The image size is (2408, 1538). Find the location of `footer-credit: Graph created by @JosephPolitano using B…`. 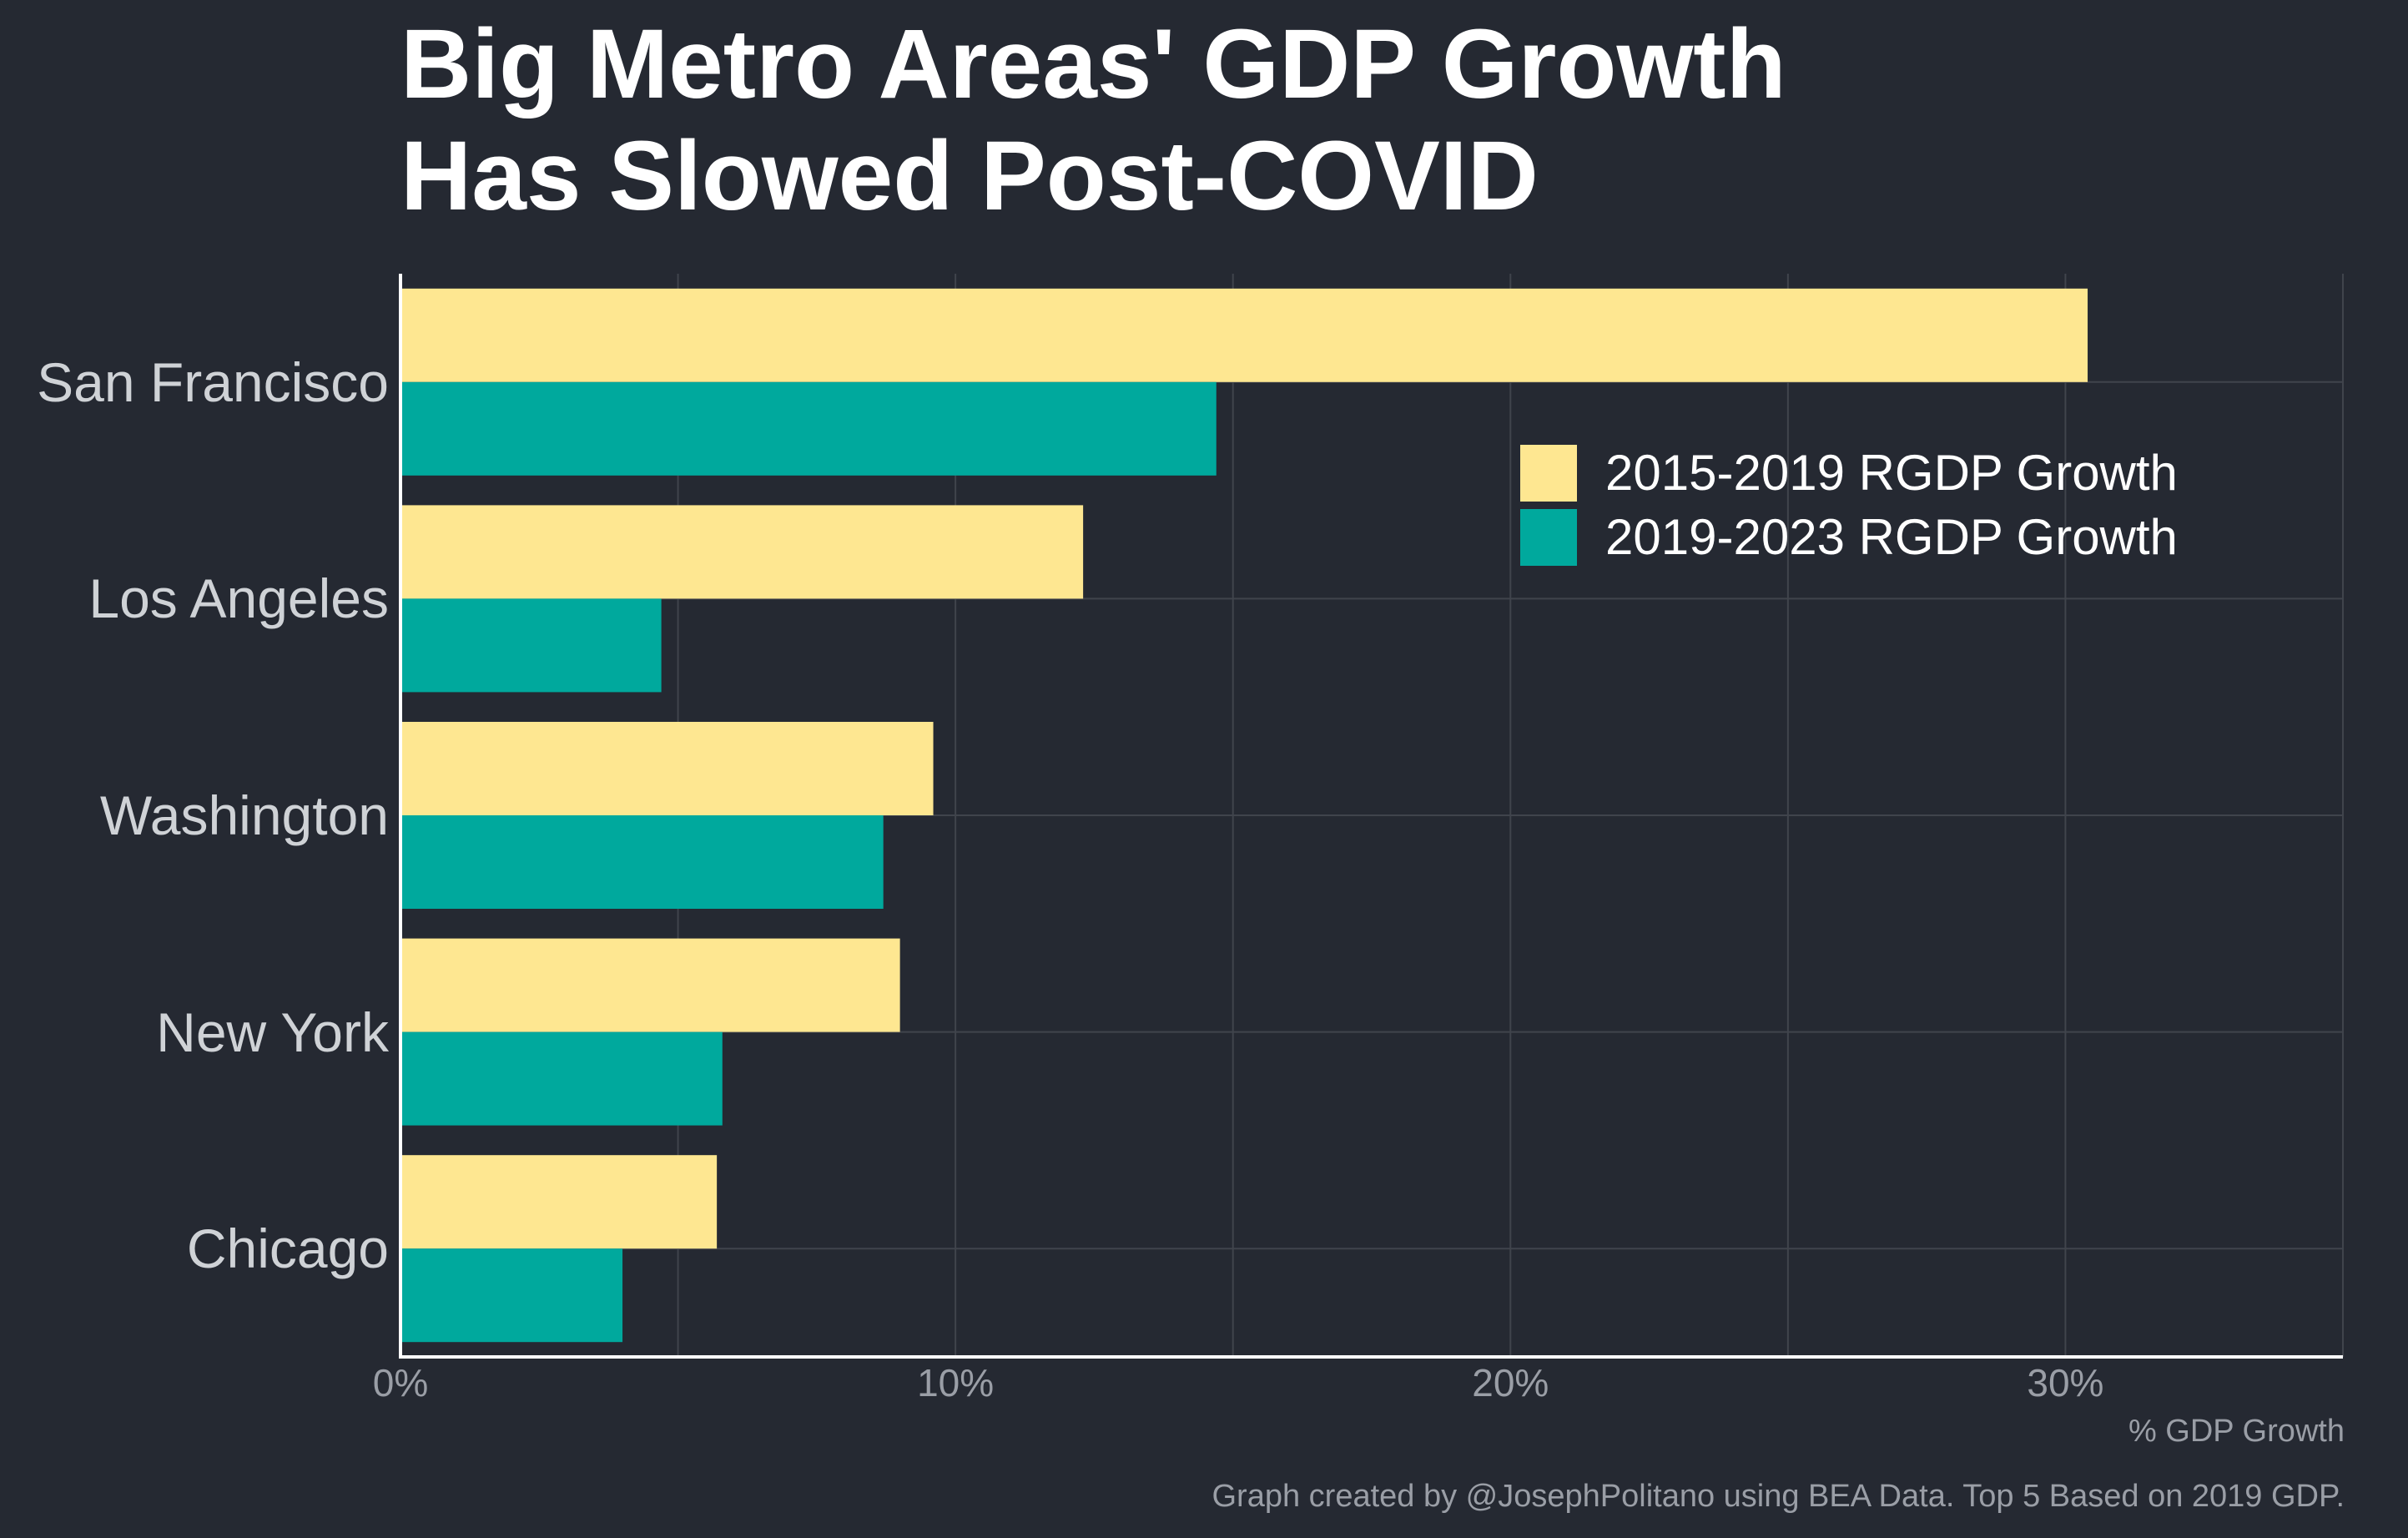

footer-credit: Graph created by @JosephPolitano using B… is located at coordinates (1778, 1496).